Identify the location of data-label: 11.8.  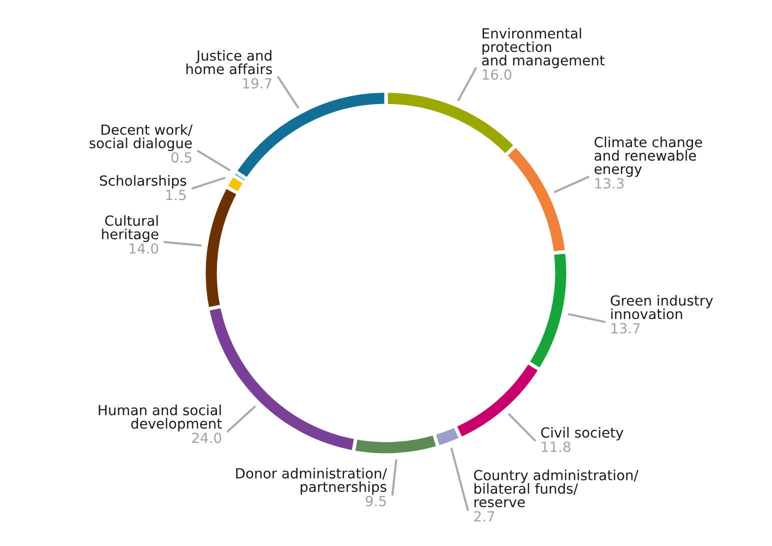
(556, 447).